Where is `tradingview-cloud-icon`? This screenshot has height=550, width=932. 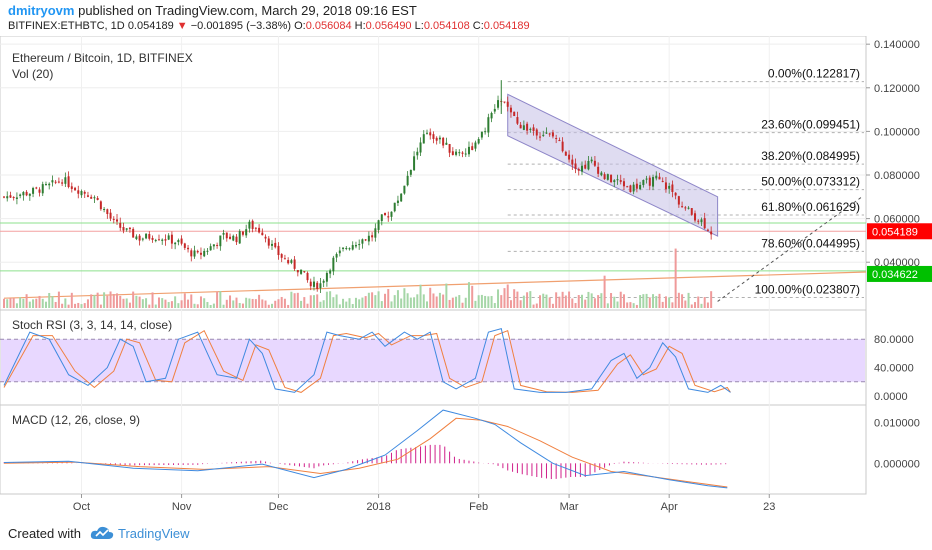
tradingview-cloud-icon is located at coordinates (102, 533).